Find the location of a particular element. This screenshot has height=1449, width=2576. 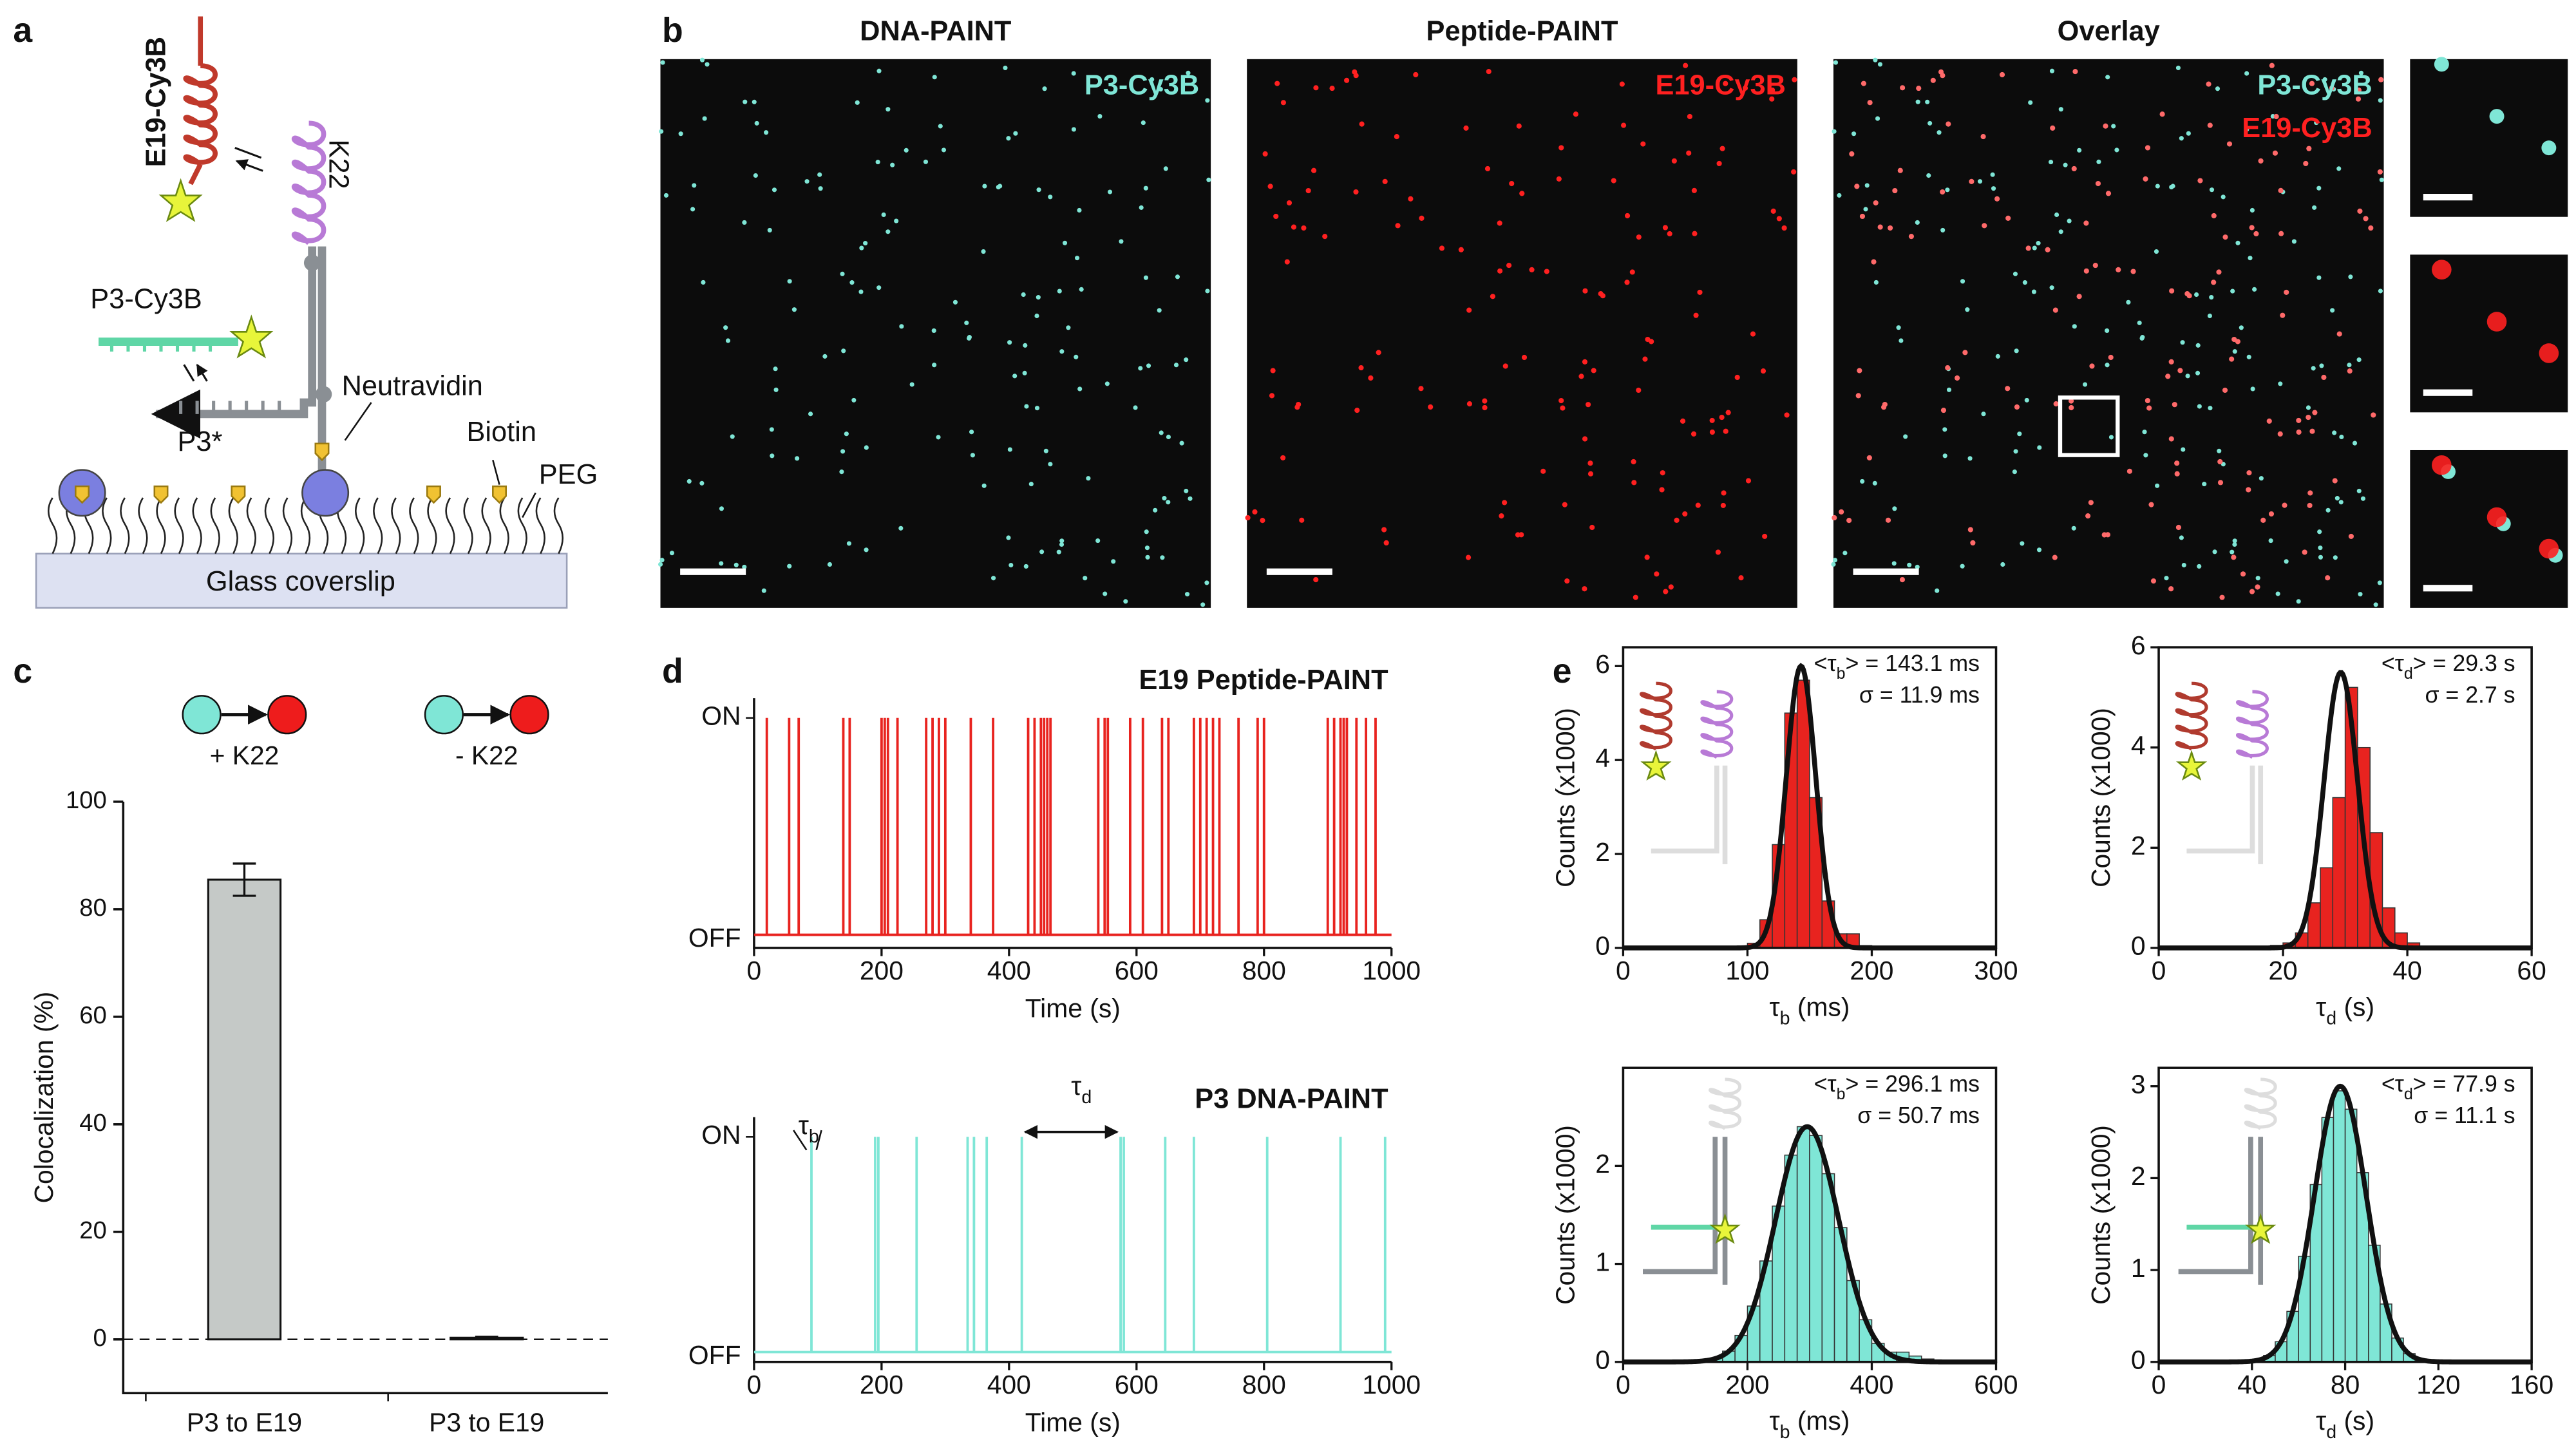

x-tick-label: P3 to E19 is located at coordinates (245, 1422).